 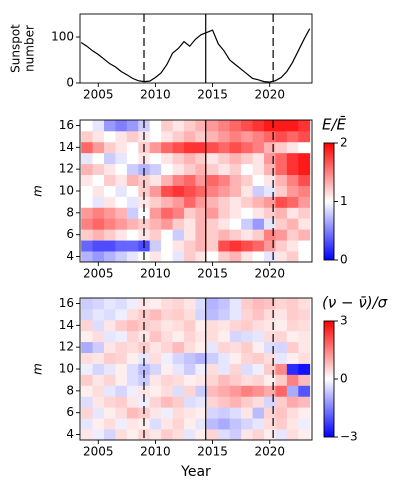 What do you see at coordinates (334, 125) in the screenshot?
I see `colorbar-label: E/Ē` at bounding box center [334, 125].